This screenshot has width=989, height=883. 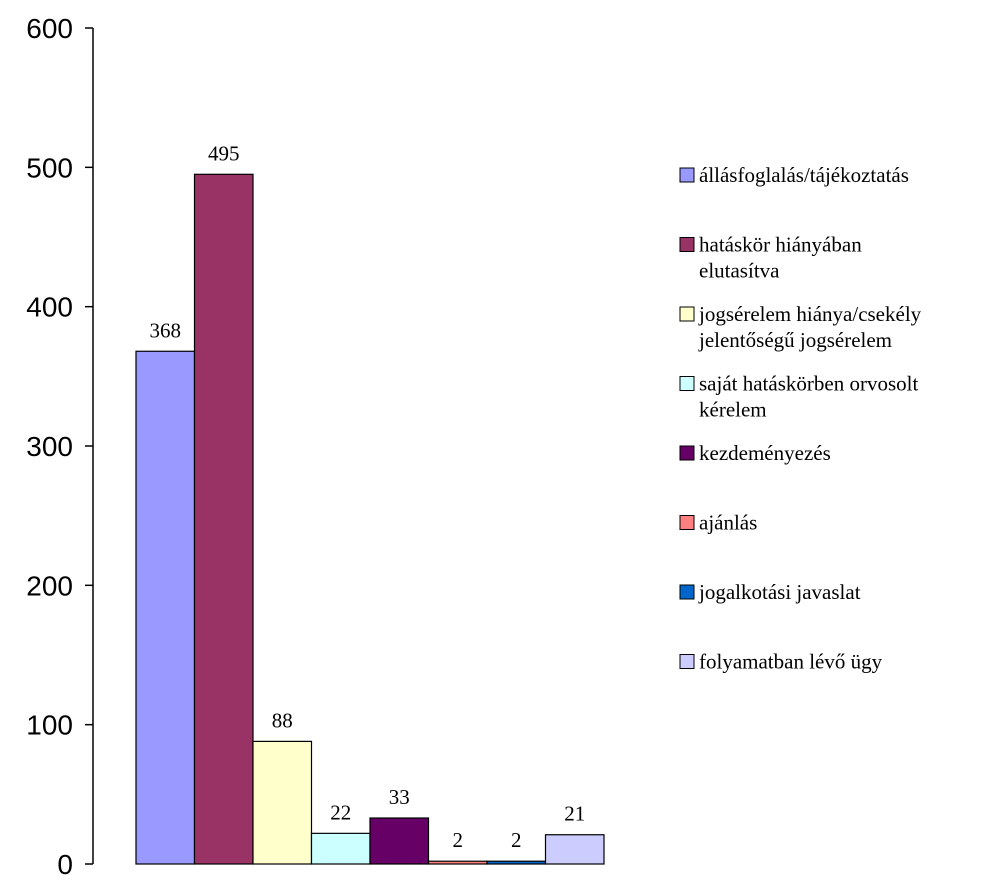 I want to click on legend-item: jogalkotási javaslat, so click(x=770, y=592).